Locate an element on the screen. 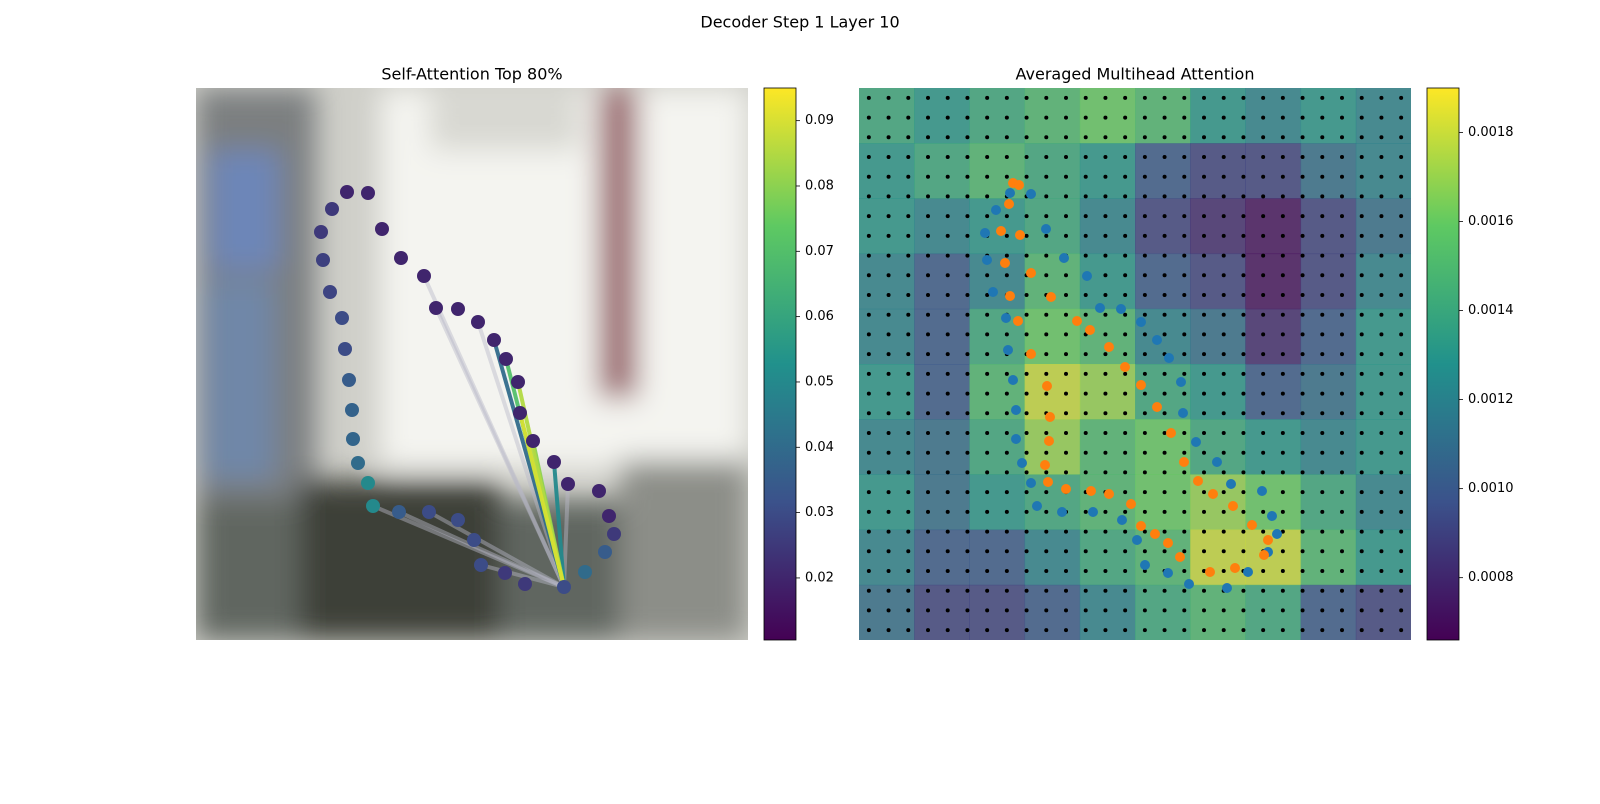 This screenshot has width=1600, height=804. colorbar-tick-label: 0.05 is located at coordinates (819, 381).